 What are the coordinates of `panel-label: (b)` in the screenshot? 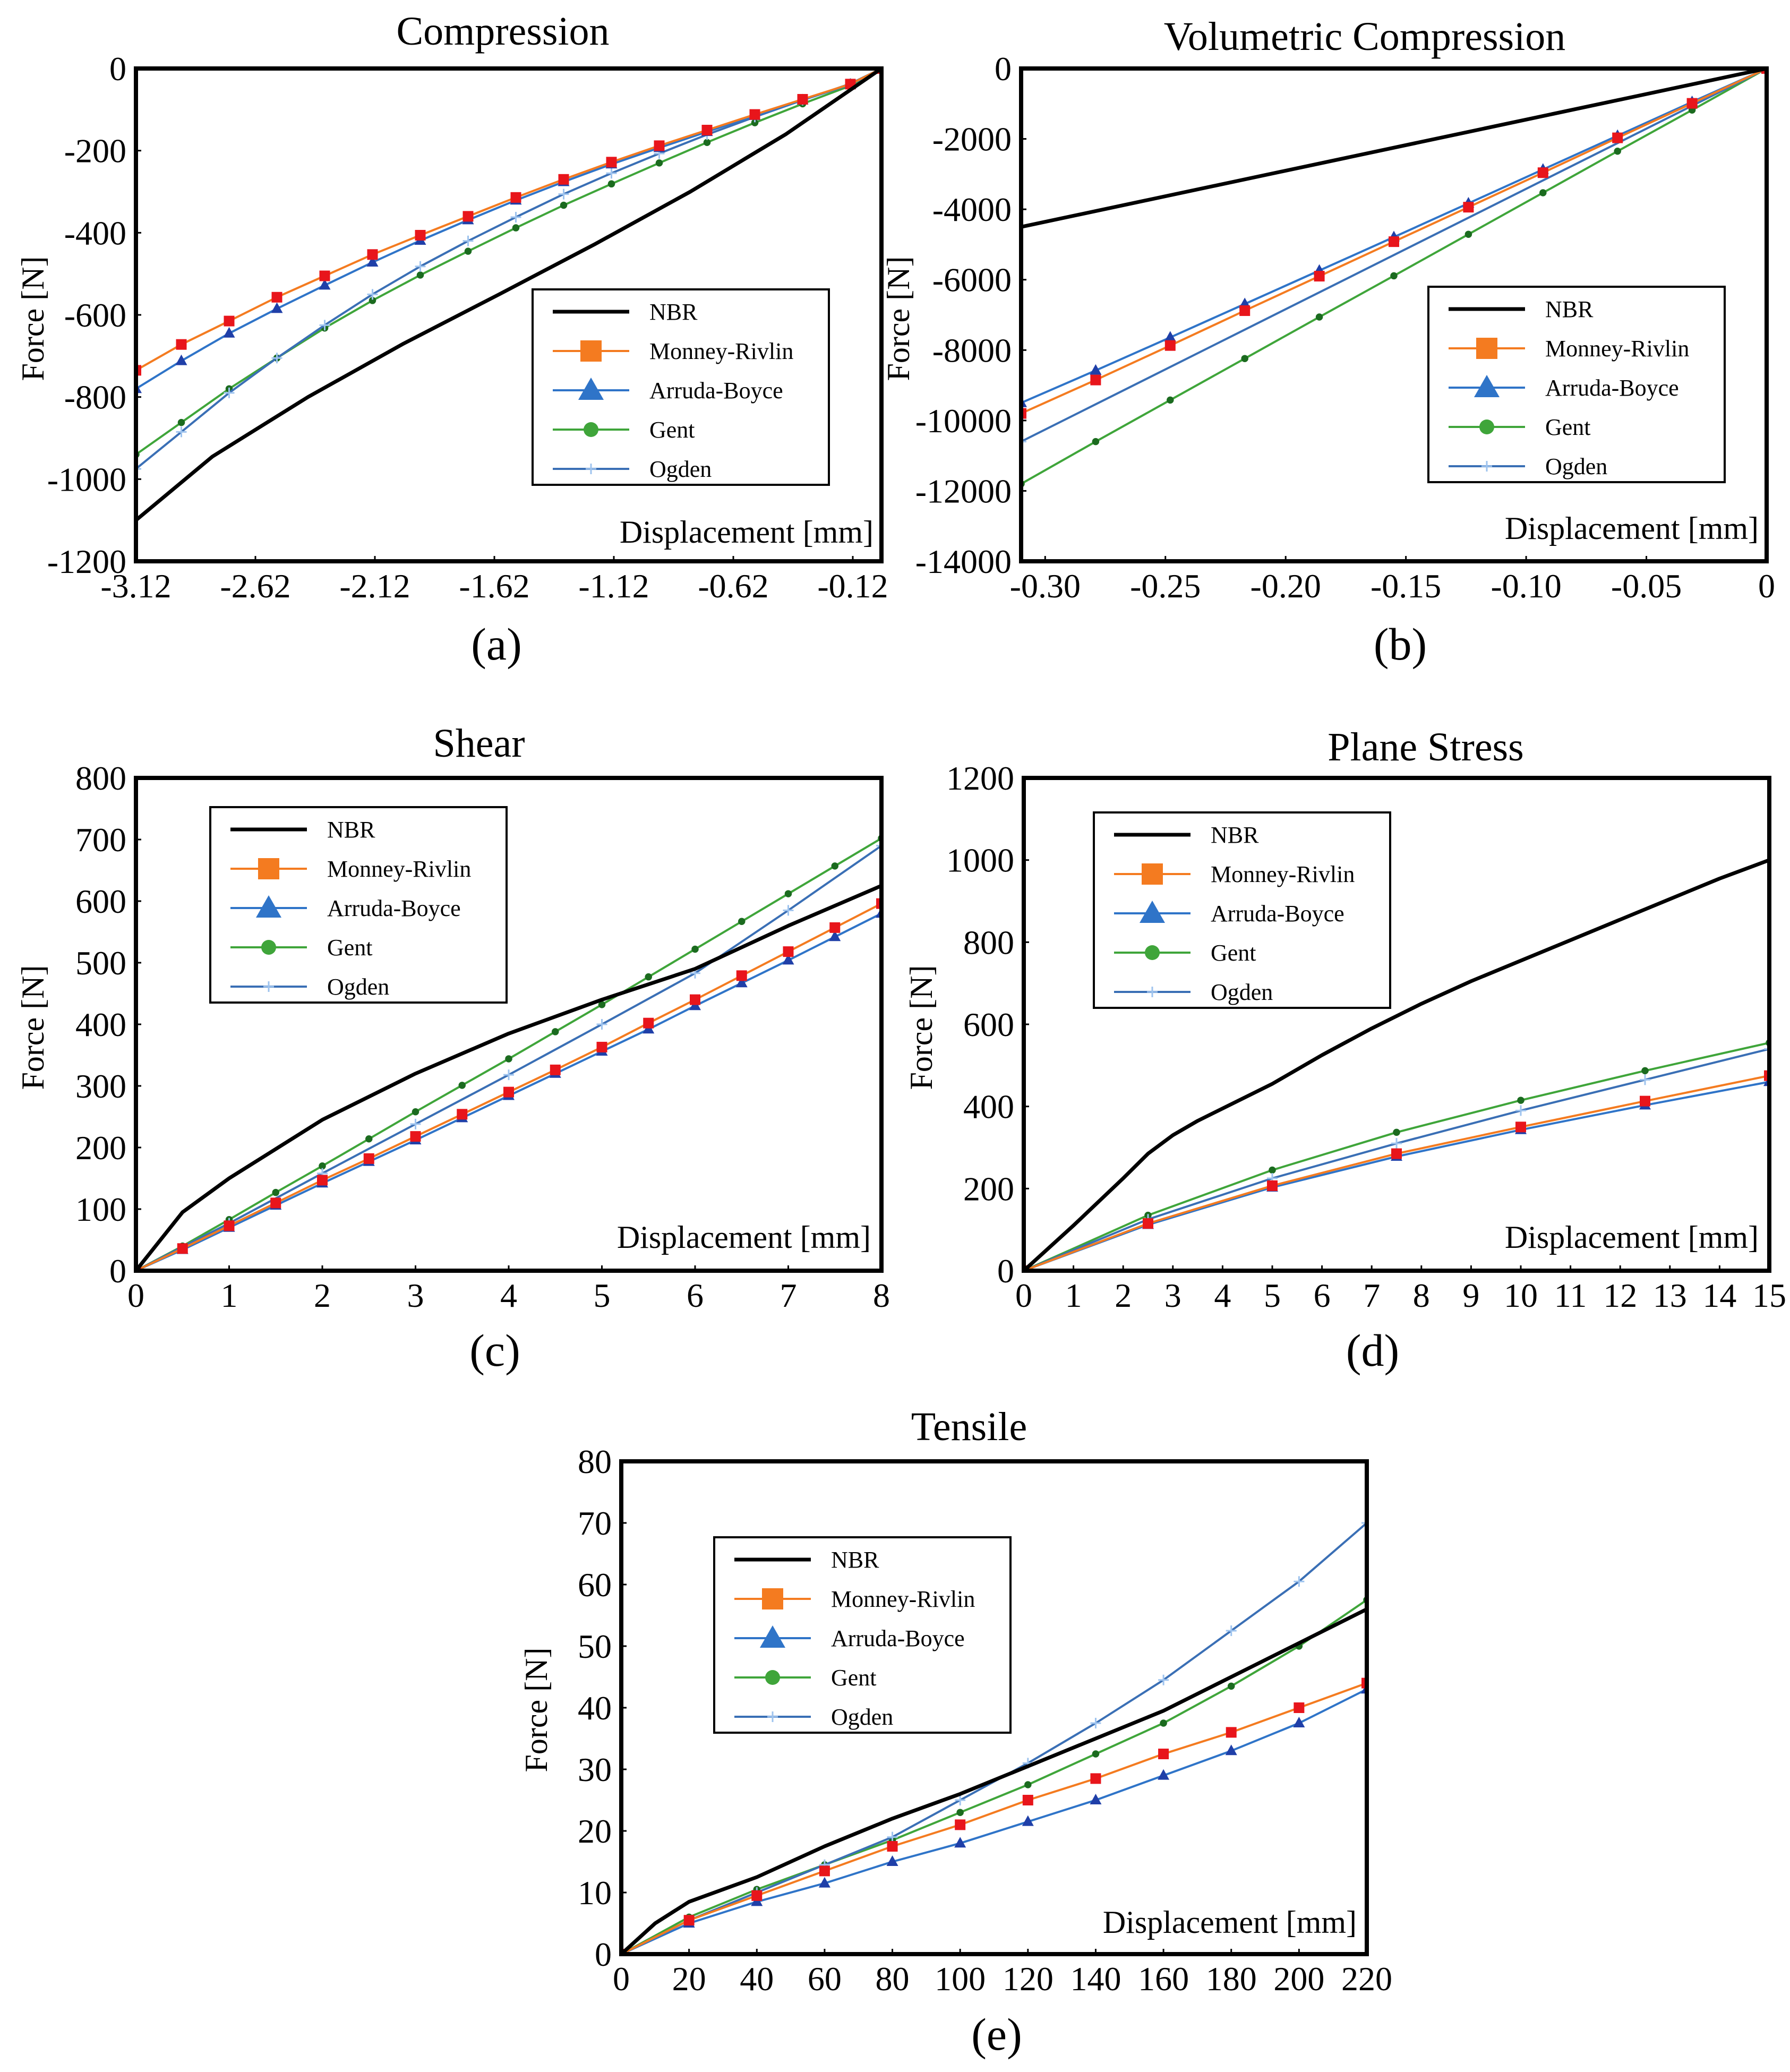 It's located at (1400, 644).